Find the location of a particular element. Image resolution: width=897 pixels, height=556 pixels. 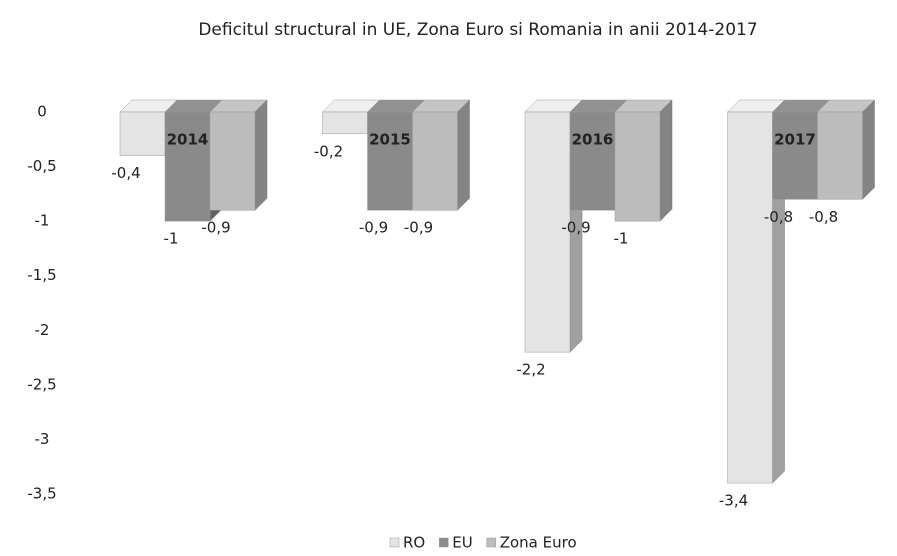

value-label: -3,4 is located at coordinates (733, 501).